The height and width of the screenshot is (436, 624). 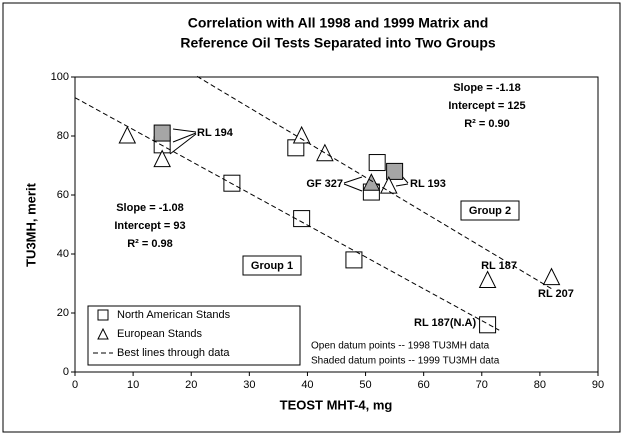 What do you see at coordinates (487, 88) in the screenshot?
I see `annotation: Slope = -1.18` at bounding box center [487, 88].